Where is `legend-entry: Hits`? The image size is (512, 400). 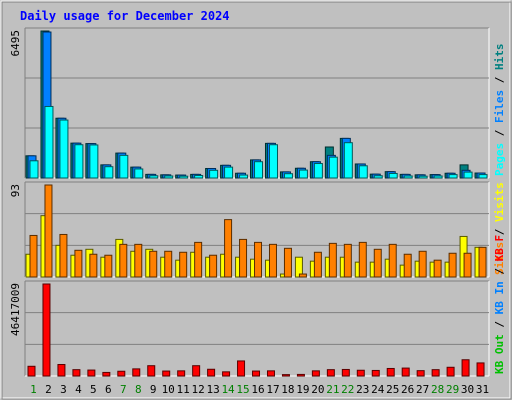 legend-entry: Hits is located at coordinates (499, 57).